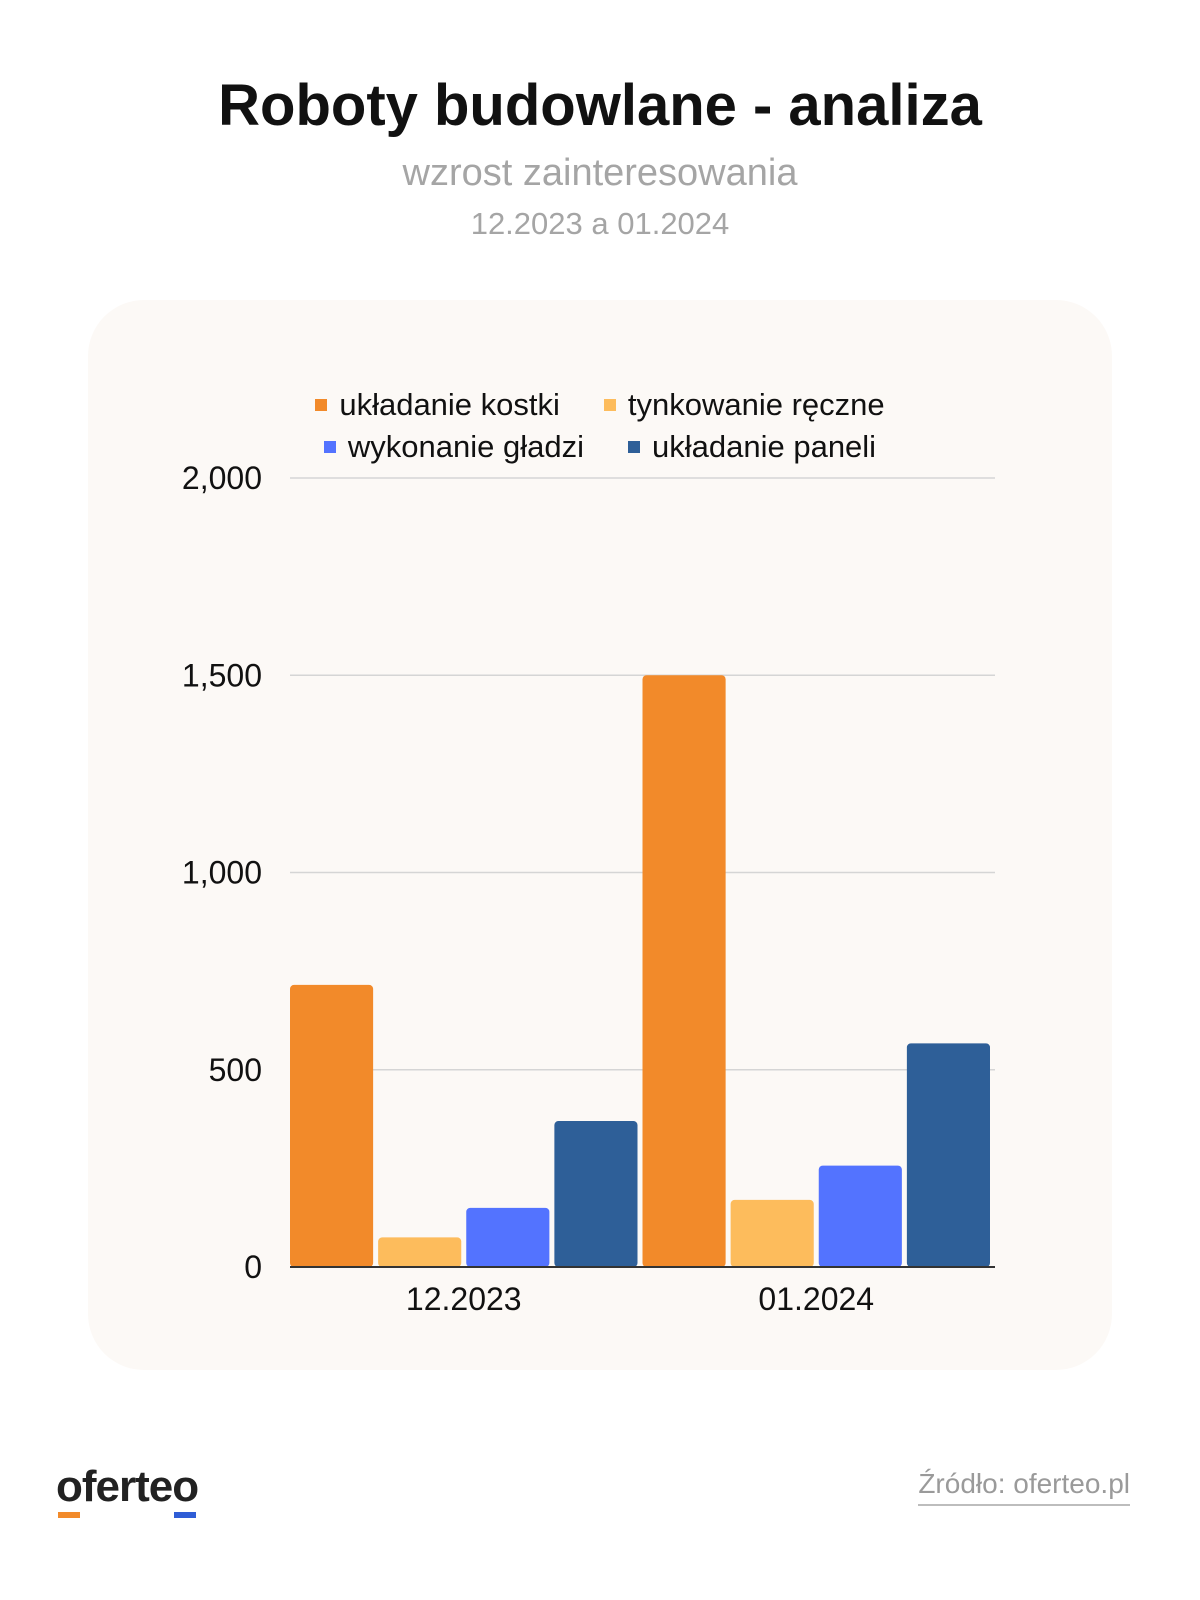  I want to click on legend-row-2: wykonanie gładzi układanie paneli, so click(600, 447).